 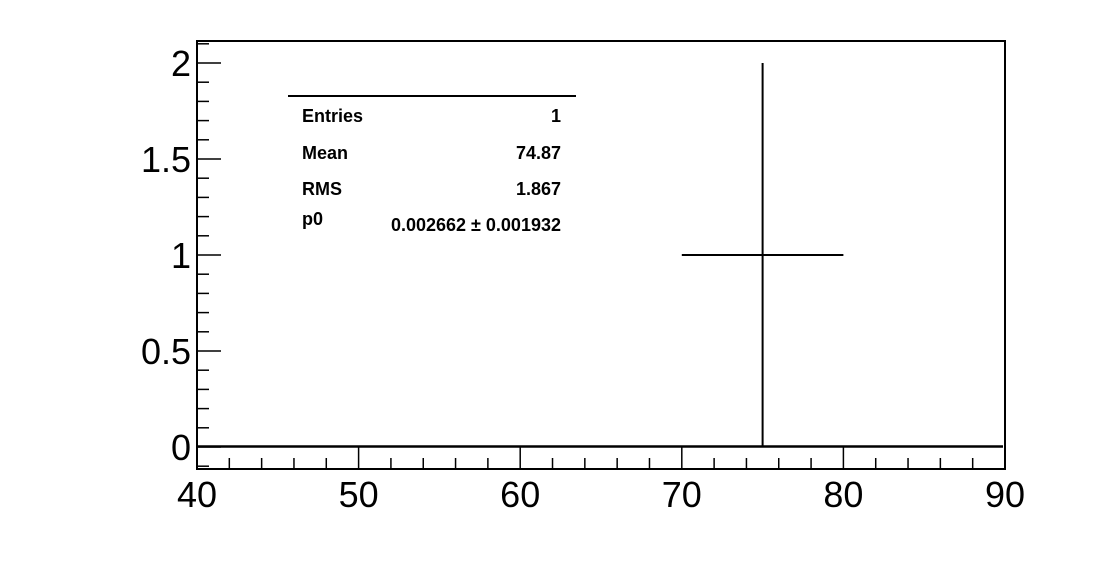 What do you see at coordinates (520, 494) in the screenshot?
I see `x-tick-label: 60` at bounding box center [520, 494].